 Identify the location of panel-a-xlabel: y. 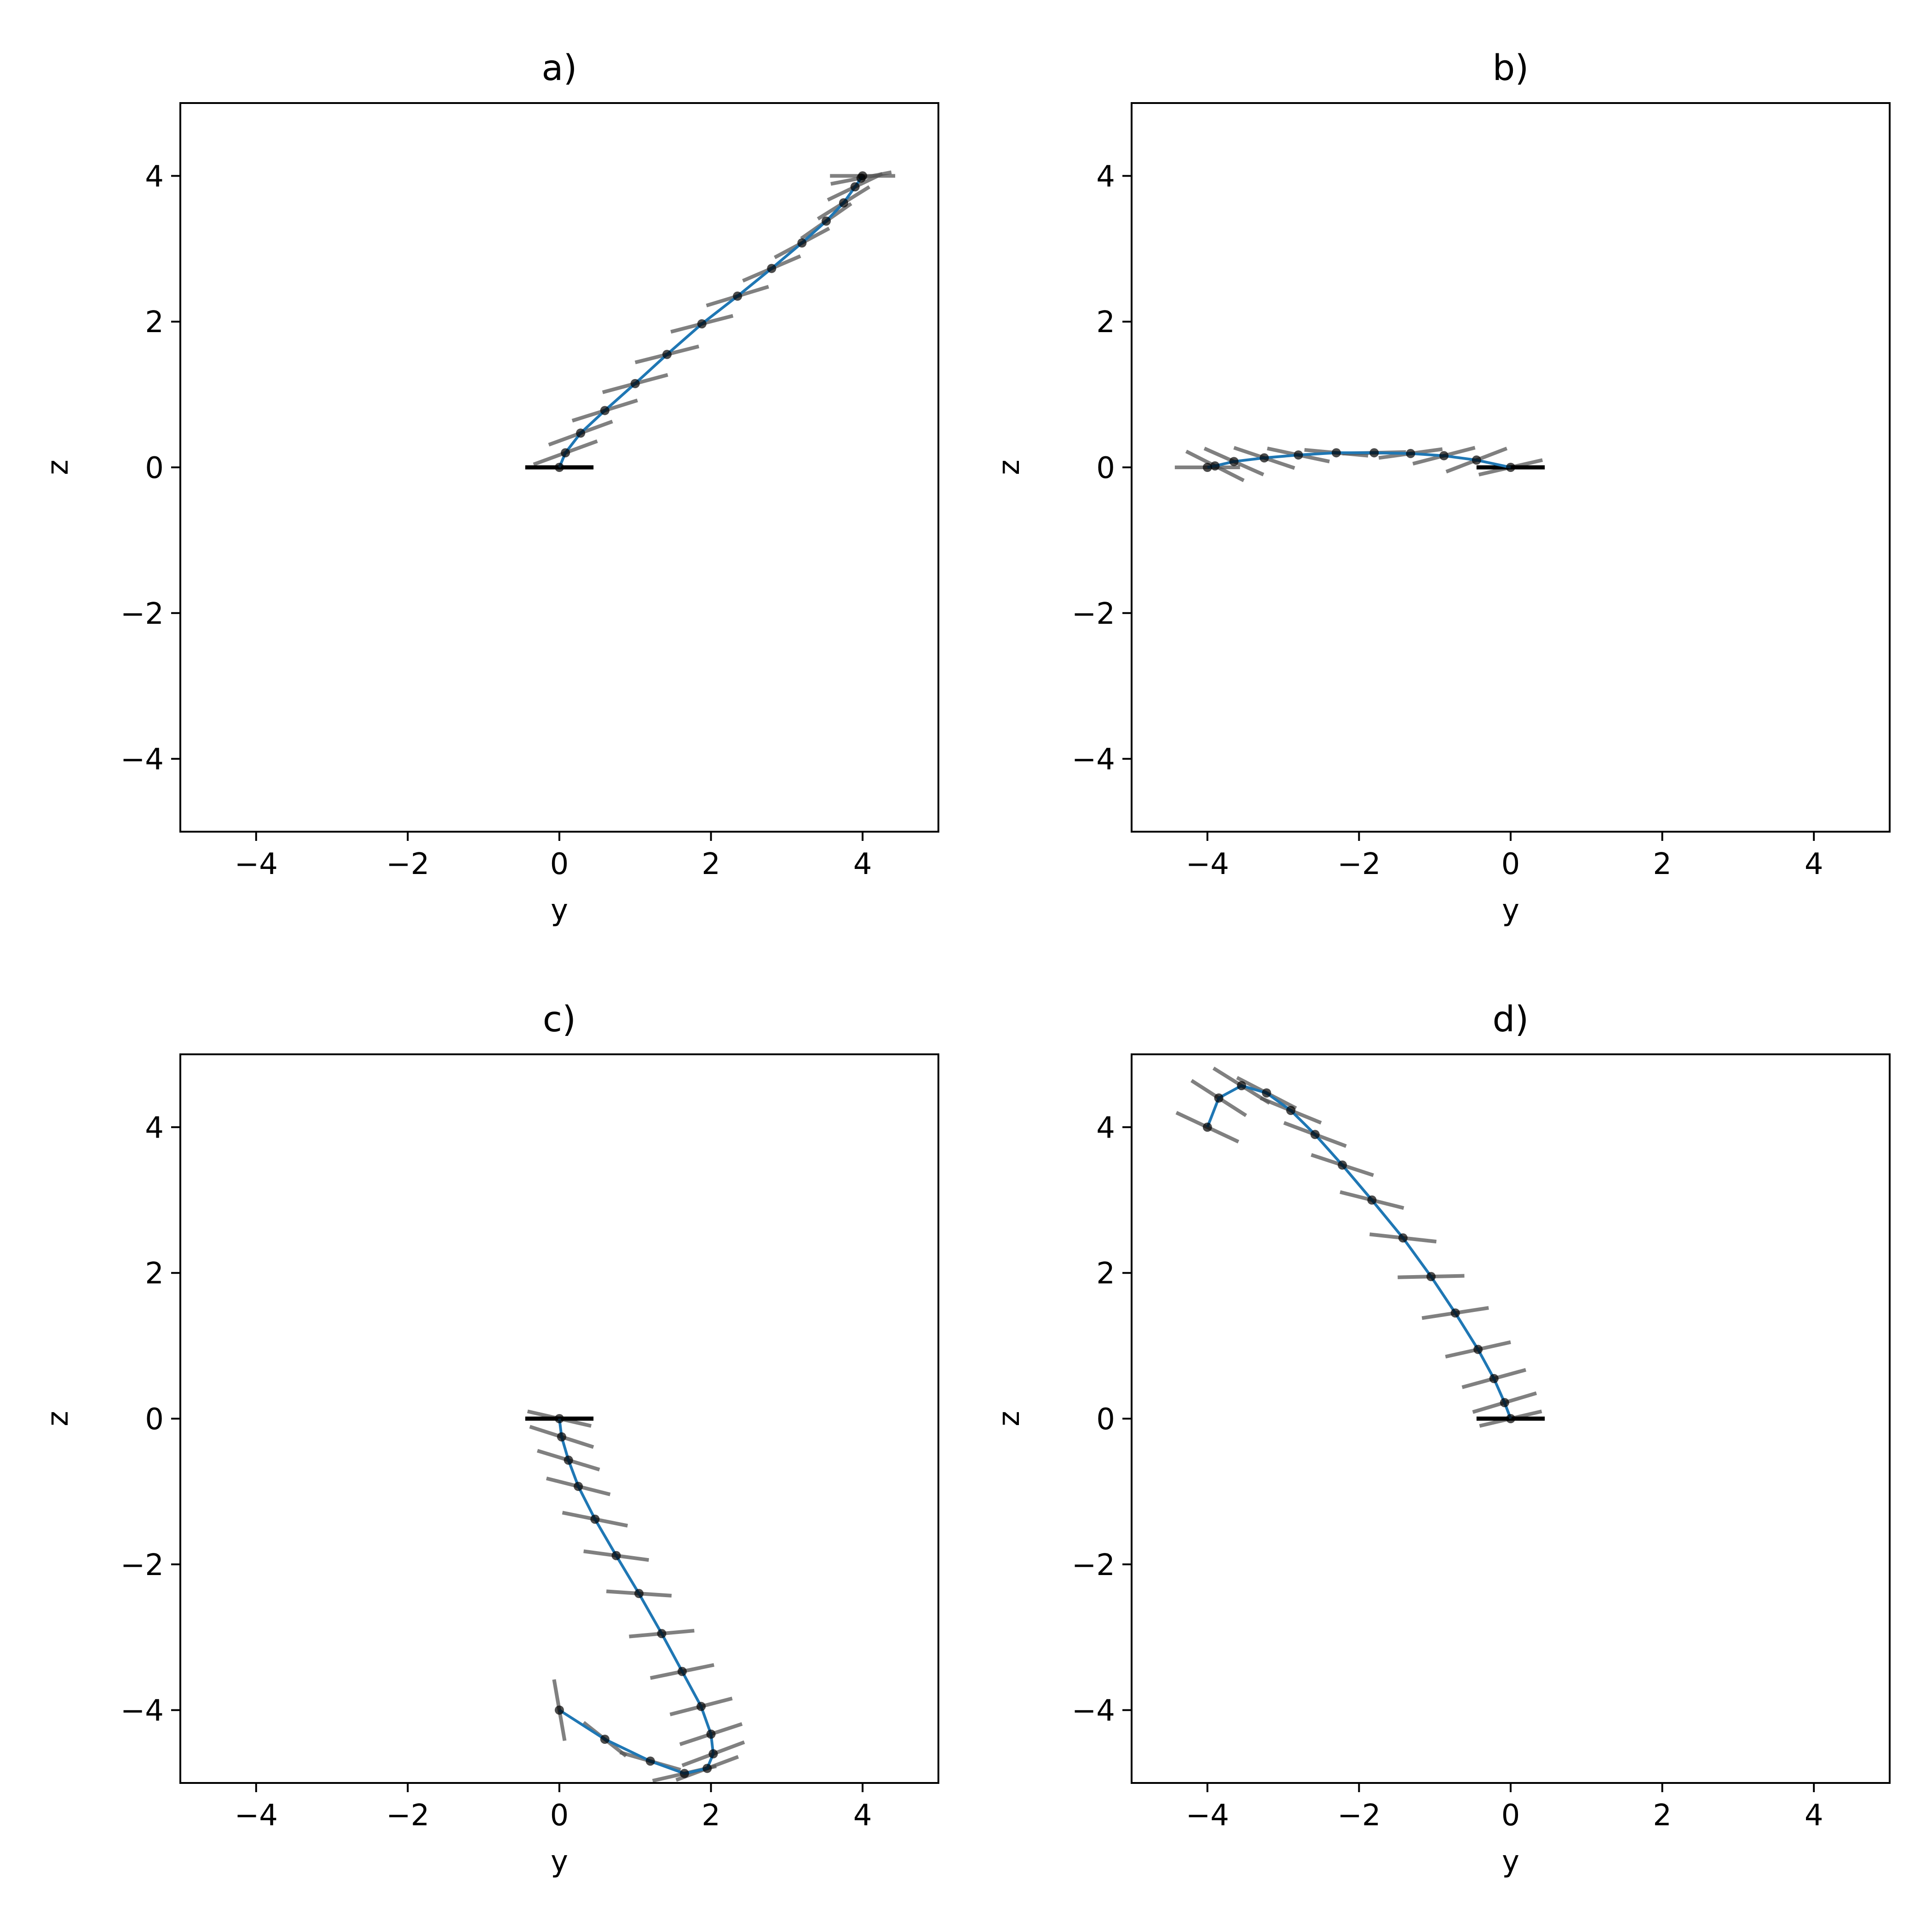
(559, 910).